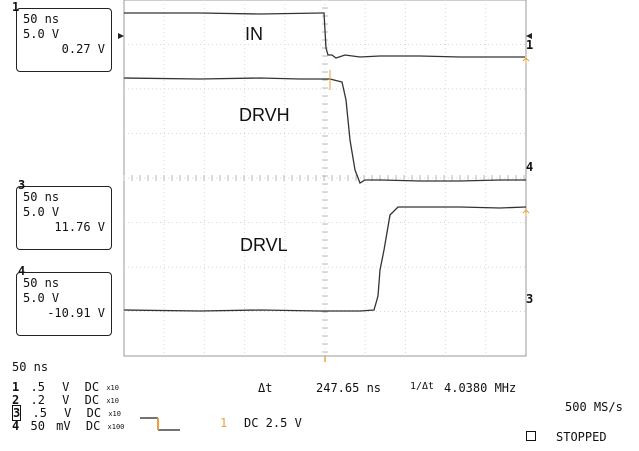 The image size is (639, 451). I want to click on trace-label-drvl: DRVL, so click(264, 245).